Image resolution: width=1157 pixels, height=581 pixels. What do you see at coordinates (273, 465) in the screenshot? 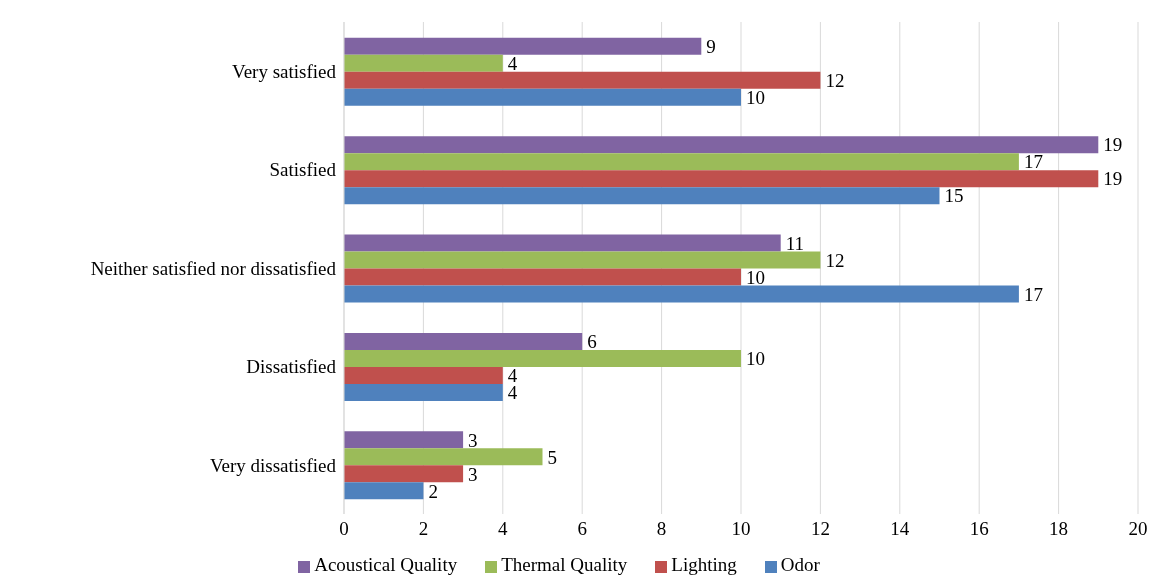
I see `y-tick-label: Very dissatisfied` at bounding box center [273, 465].